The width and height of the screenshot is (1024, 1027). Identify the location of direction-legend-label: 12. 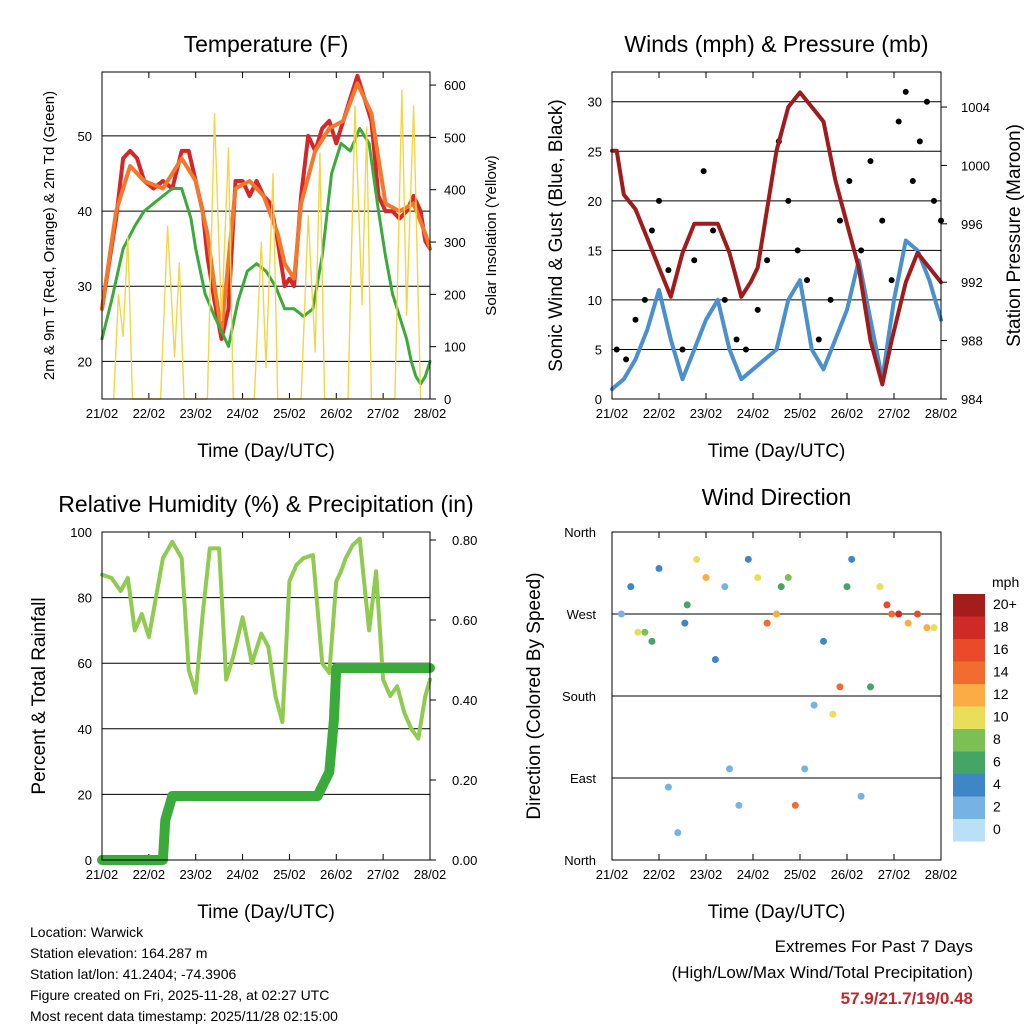
(1001, 694).